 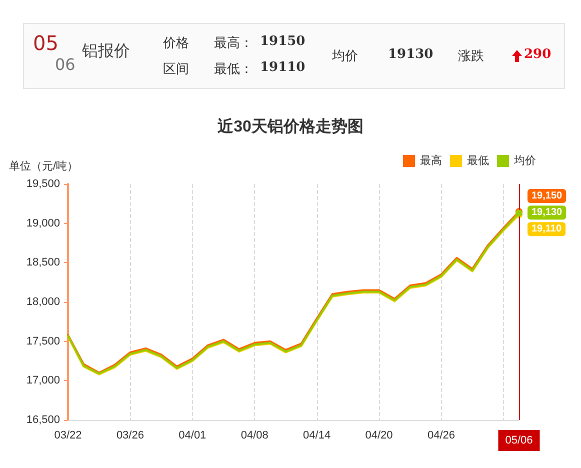 What do you see at coordinates (547, 229) in the screenshot?
I see `data-label: 19,110` at bounding box center [547, 229].